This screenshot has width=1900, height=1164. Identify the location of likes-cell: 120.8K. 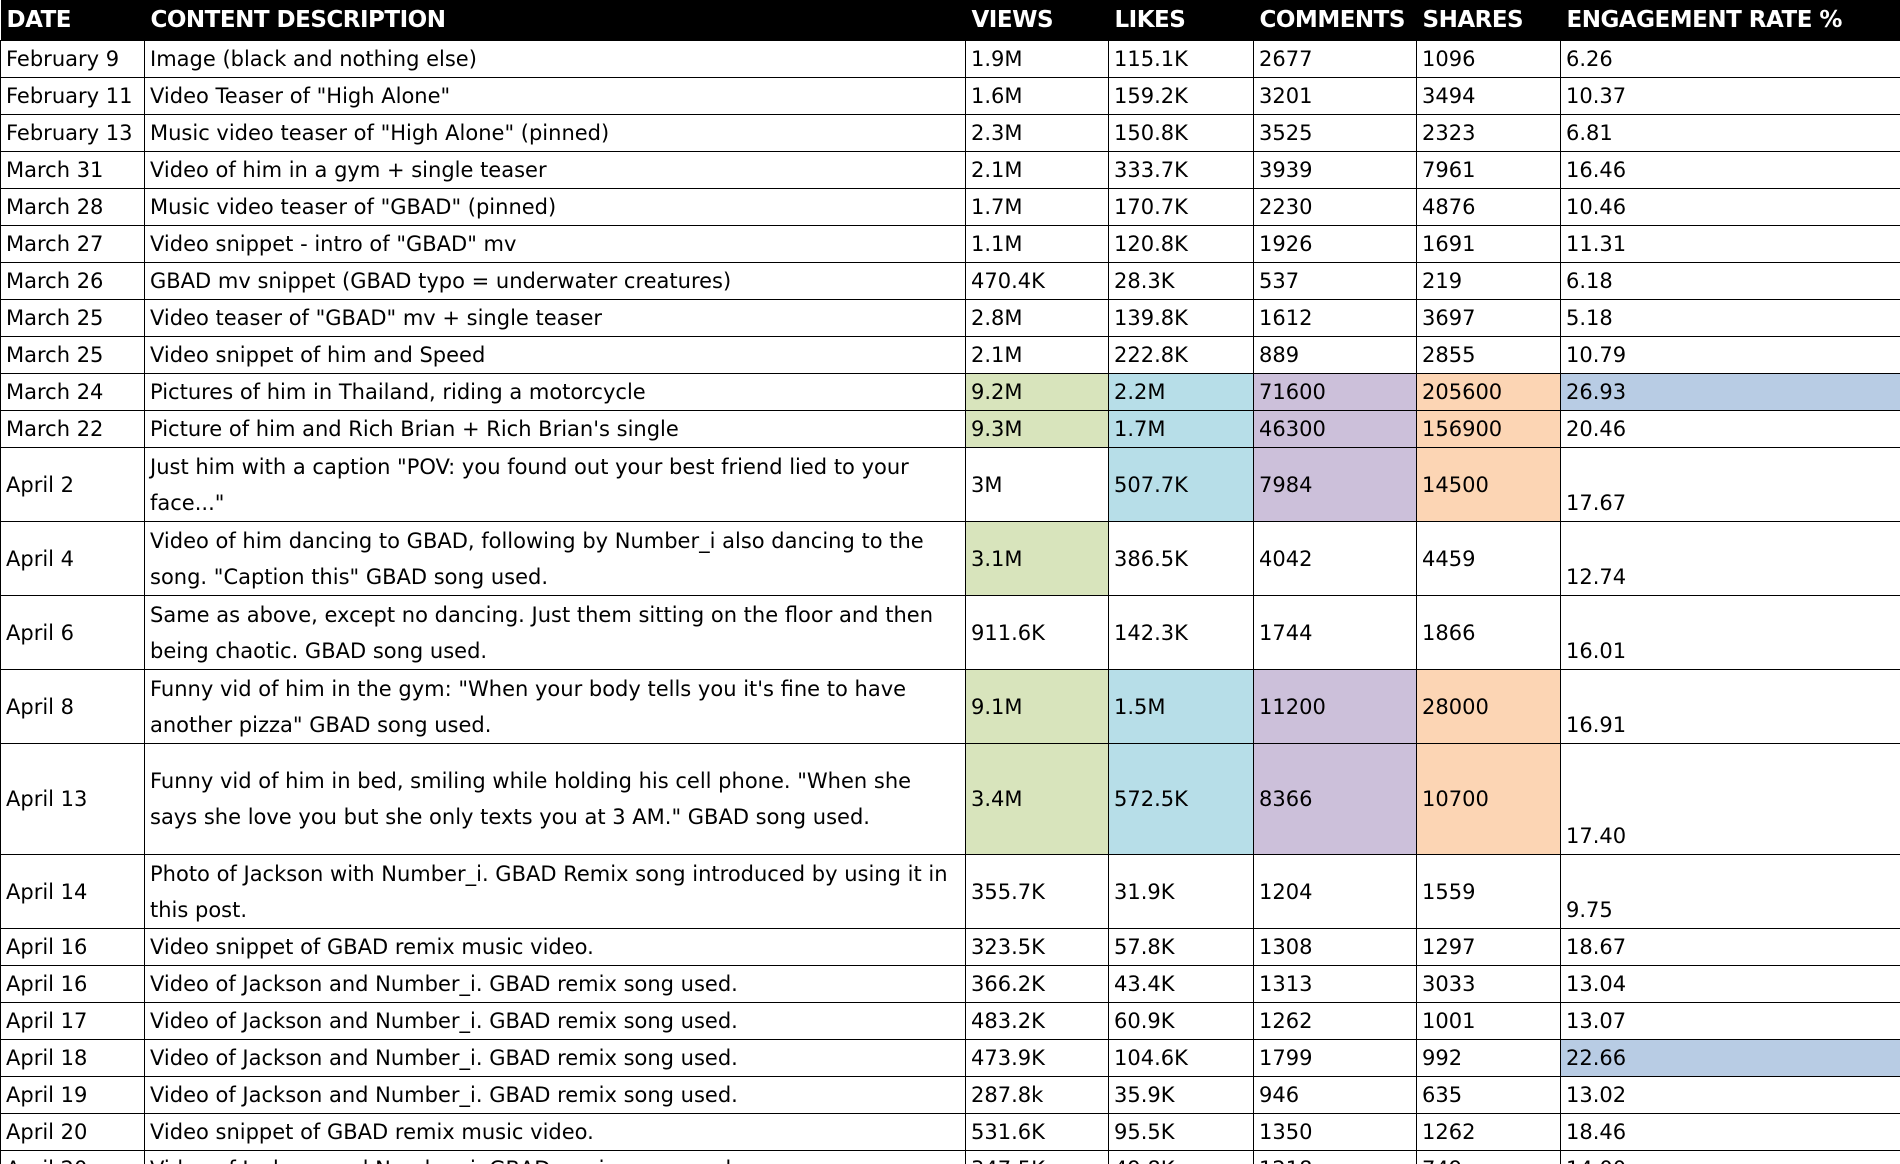
(1181, 244).